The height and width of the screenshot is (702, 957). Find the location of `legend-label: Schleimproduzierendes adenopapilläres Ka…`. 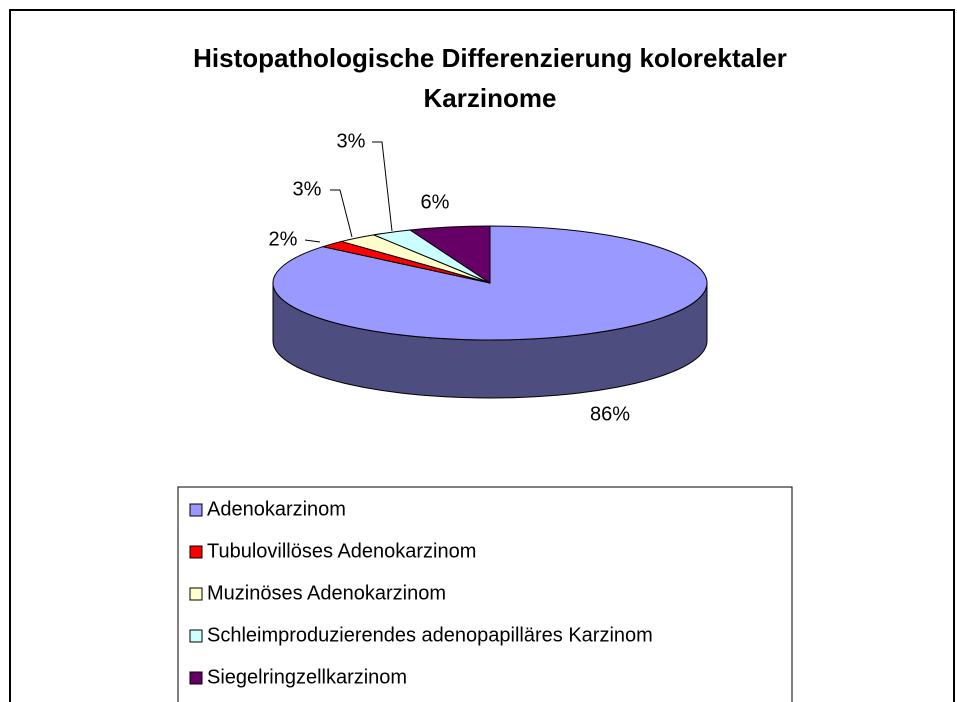

legend-label: Schleimproduzierendes adenopapilläres Ka… is located at coordinates (430, 635).